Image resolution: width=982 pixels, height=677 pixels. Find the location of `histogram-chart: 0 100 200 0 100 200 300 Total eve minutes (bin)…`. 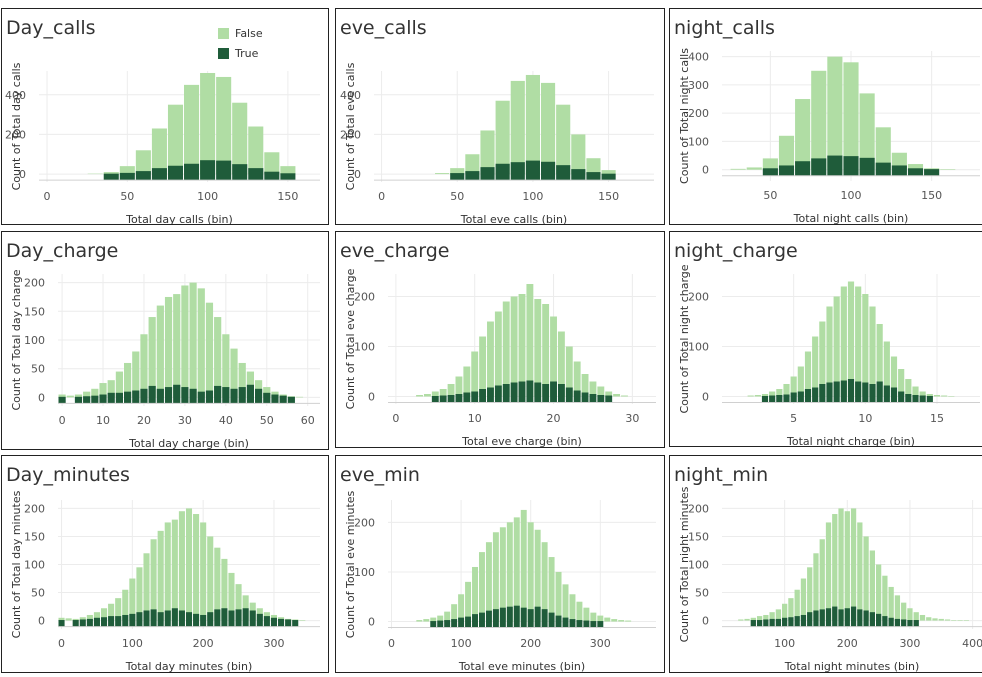

histogram-chart: 0 100 200 0 100 200 300 Total eve minutes (bin)… is located at coordinates (500, 581).